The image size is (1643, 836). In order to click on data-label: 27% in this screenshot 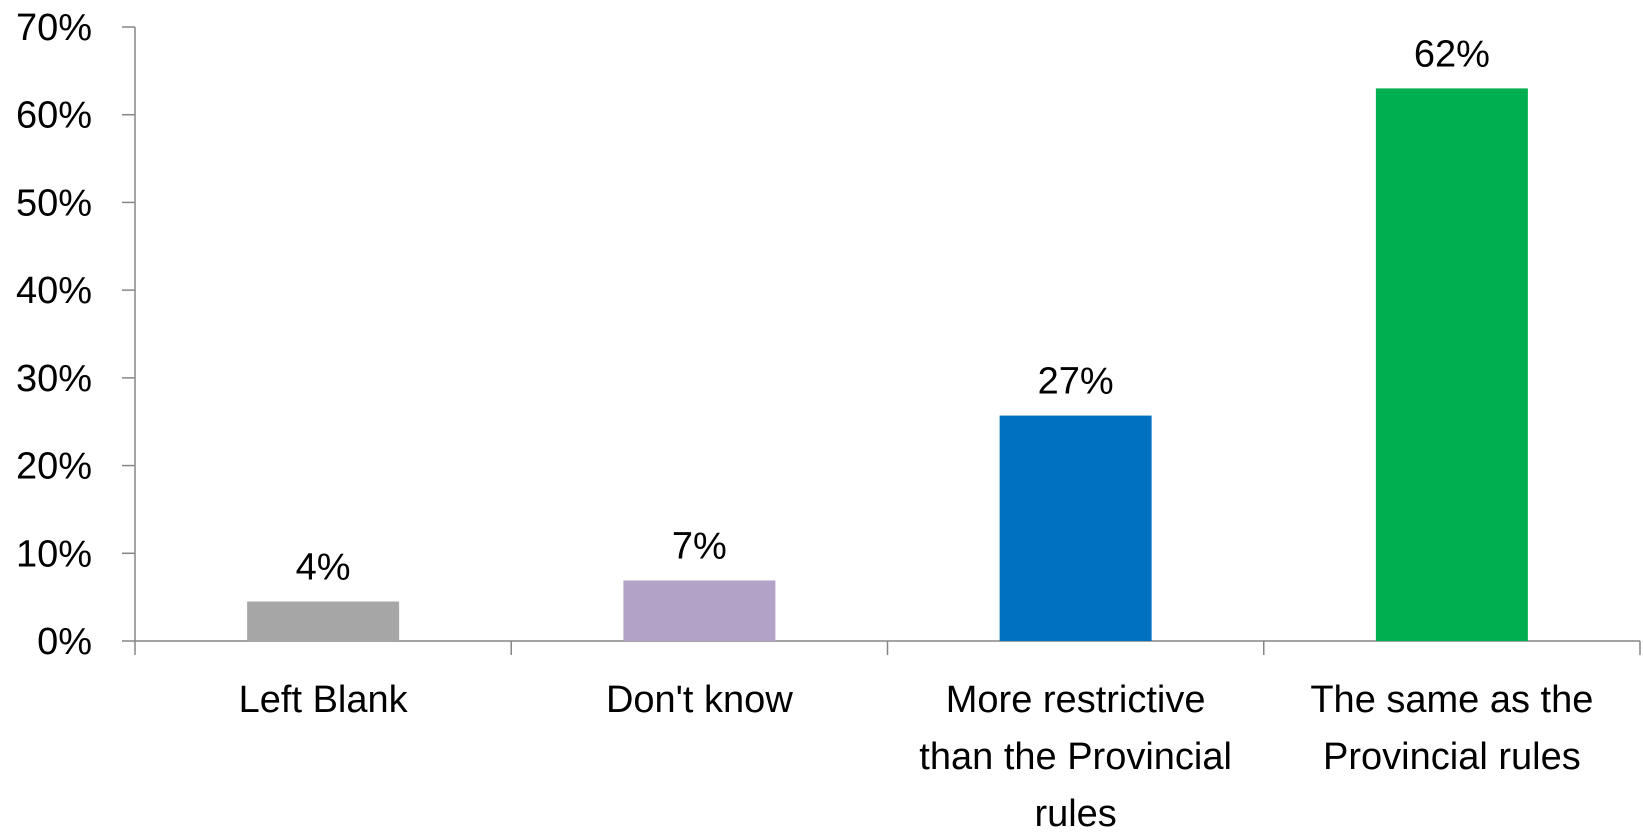, I will do `click(1076, 382)`.